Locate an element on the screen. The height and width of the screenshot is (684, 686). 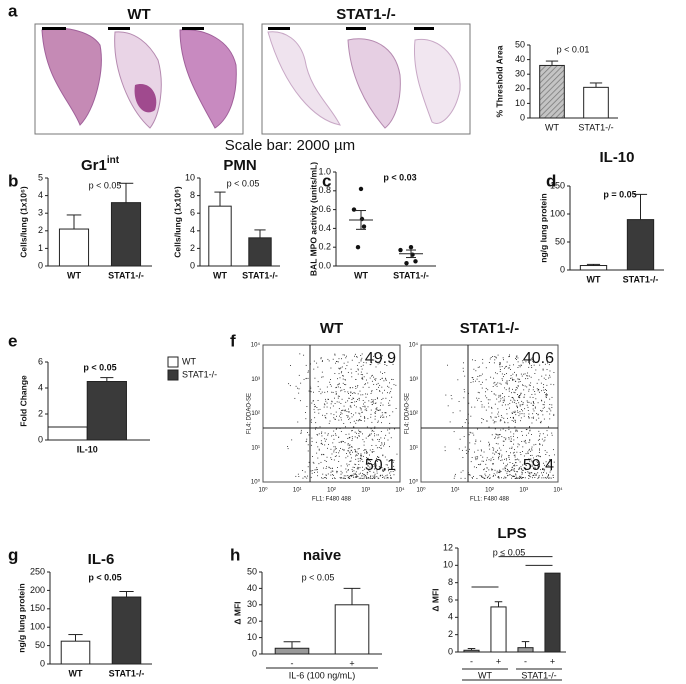
scale-bar-label: Scale bar: 2000 µm is located at coordinates (290, 145).